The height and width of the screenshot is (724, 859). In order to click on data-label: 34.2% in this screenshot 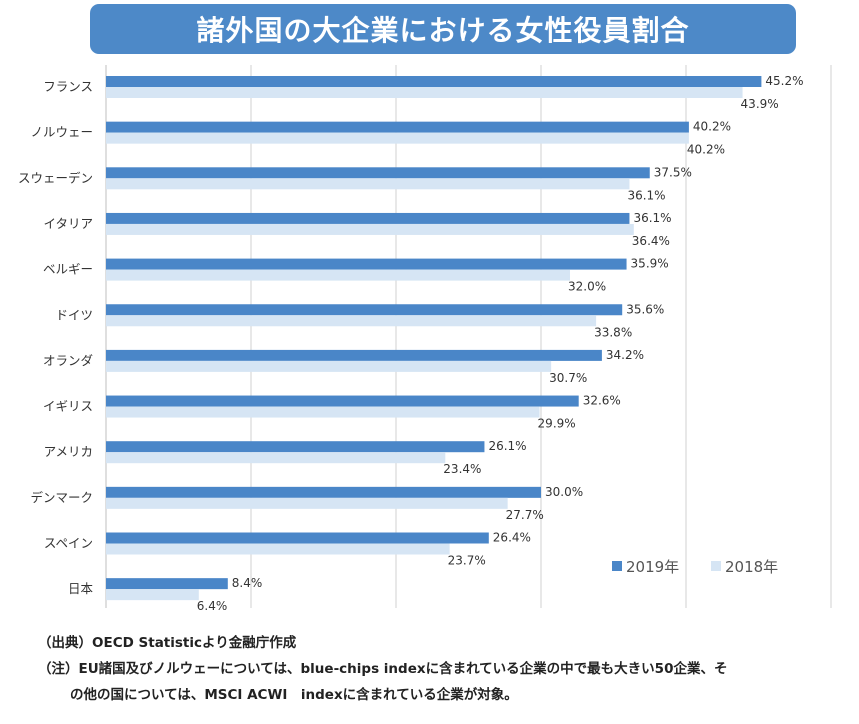, I will do `click(625, 355)`.